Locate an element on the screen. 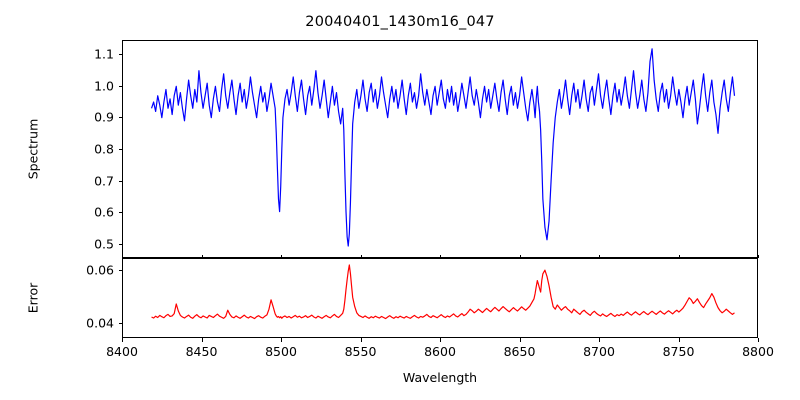 The width and height of the screenshot is (800, 400). y-tick-label-spectrum: 0.8 is located at coordinates (104, 149).